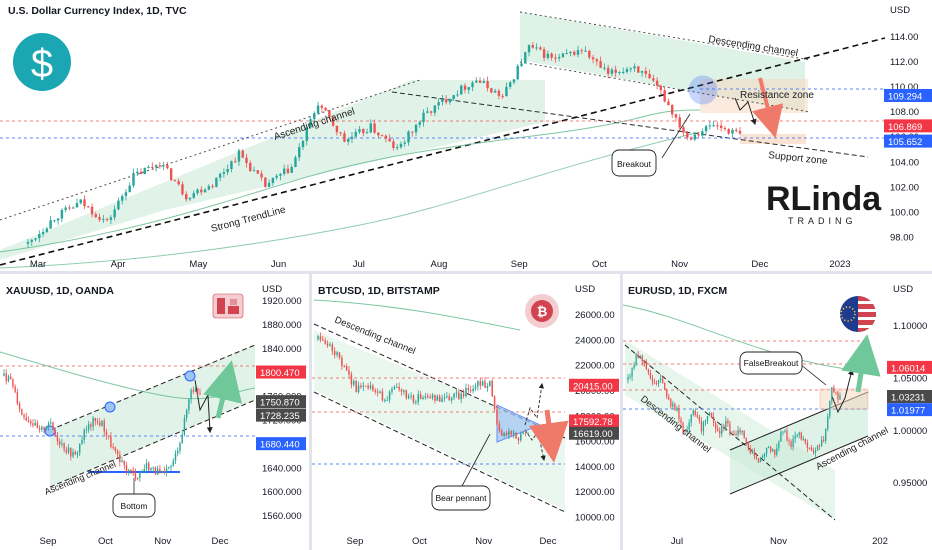  What do you see at coordinates (665, 36) in the screenshot?
I see `dxy-descending-channel-upper` at bounding box center [665, 36].